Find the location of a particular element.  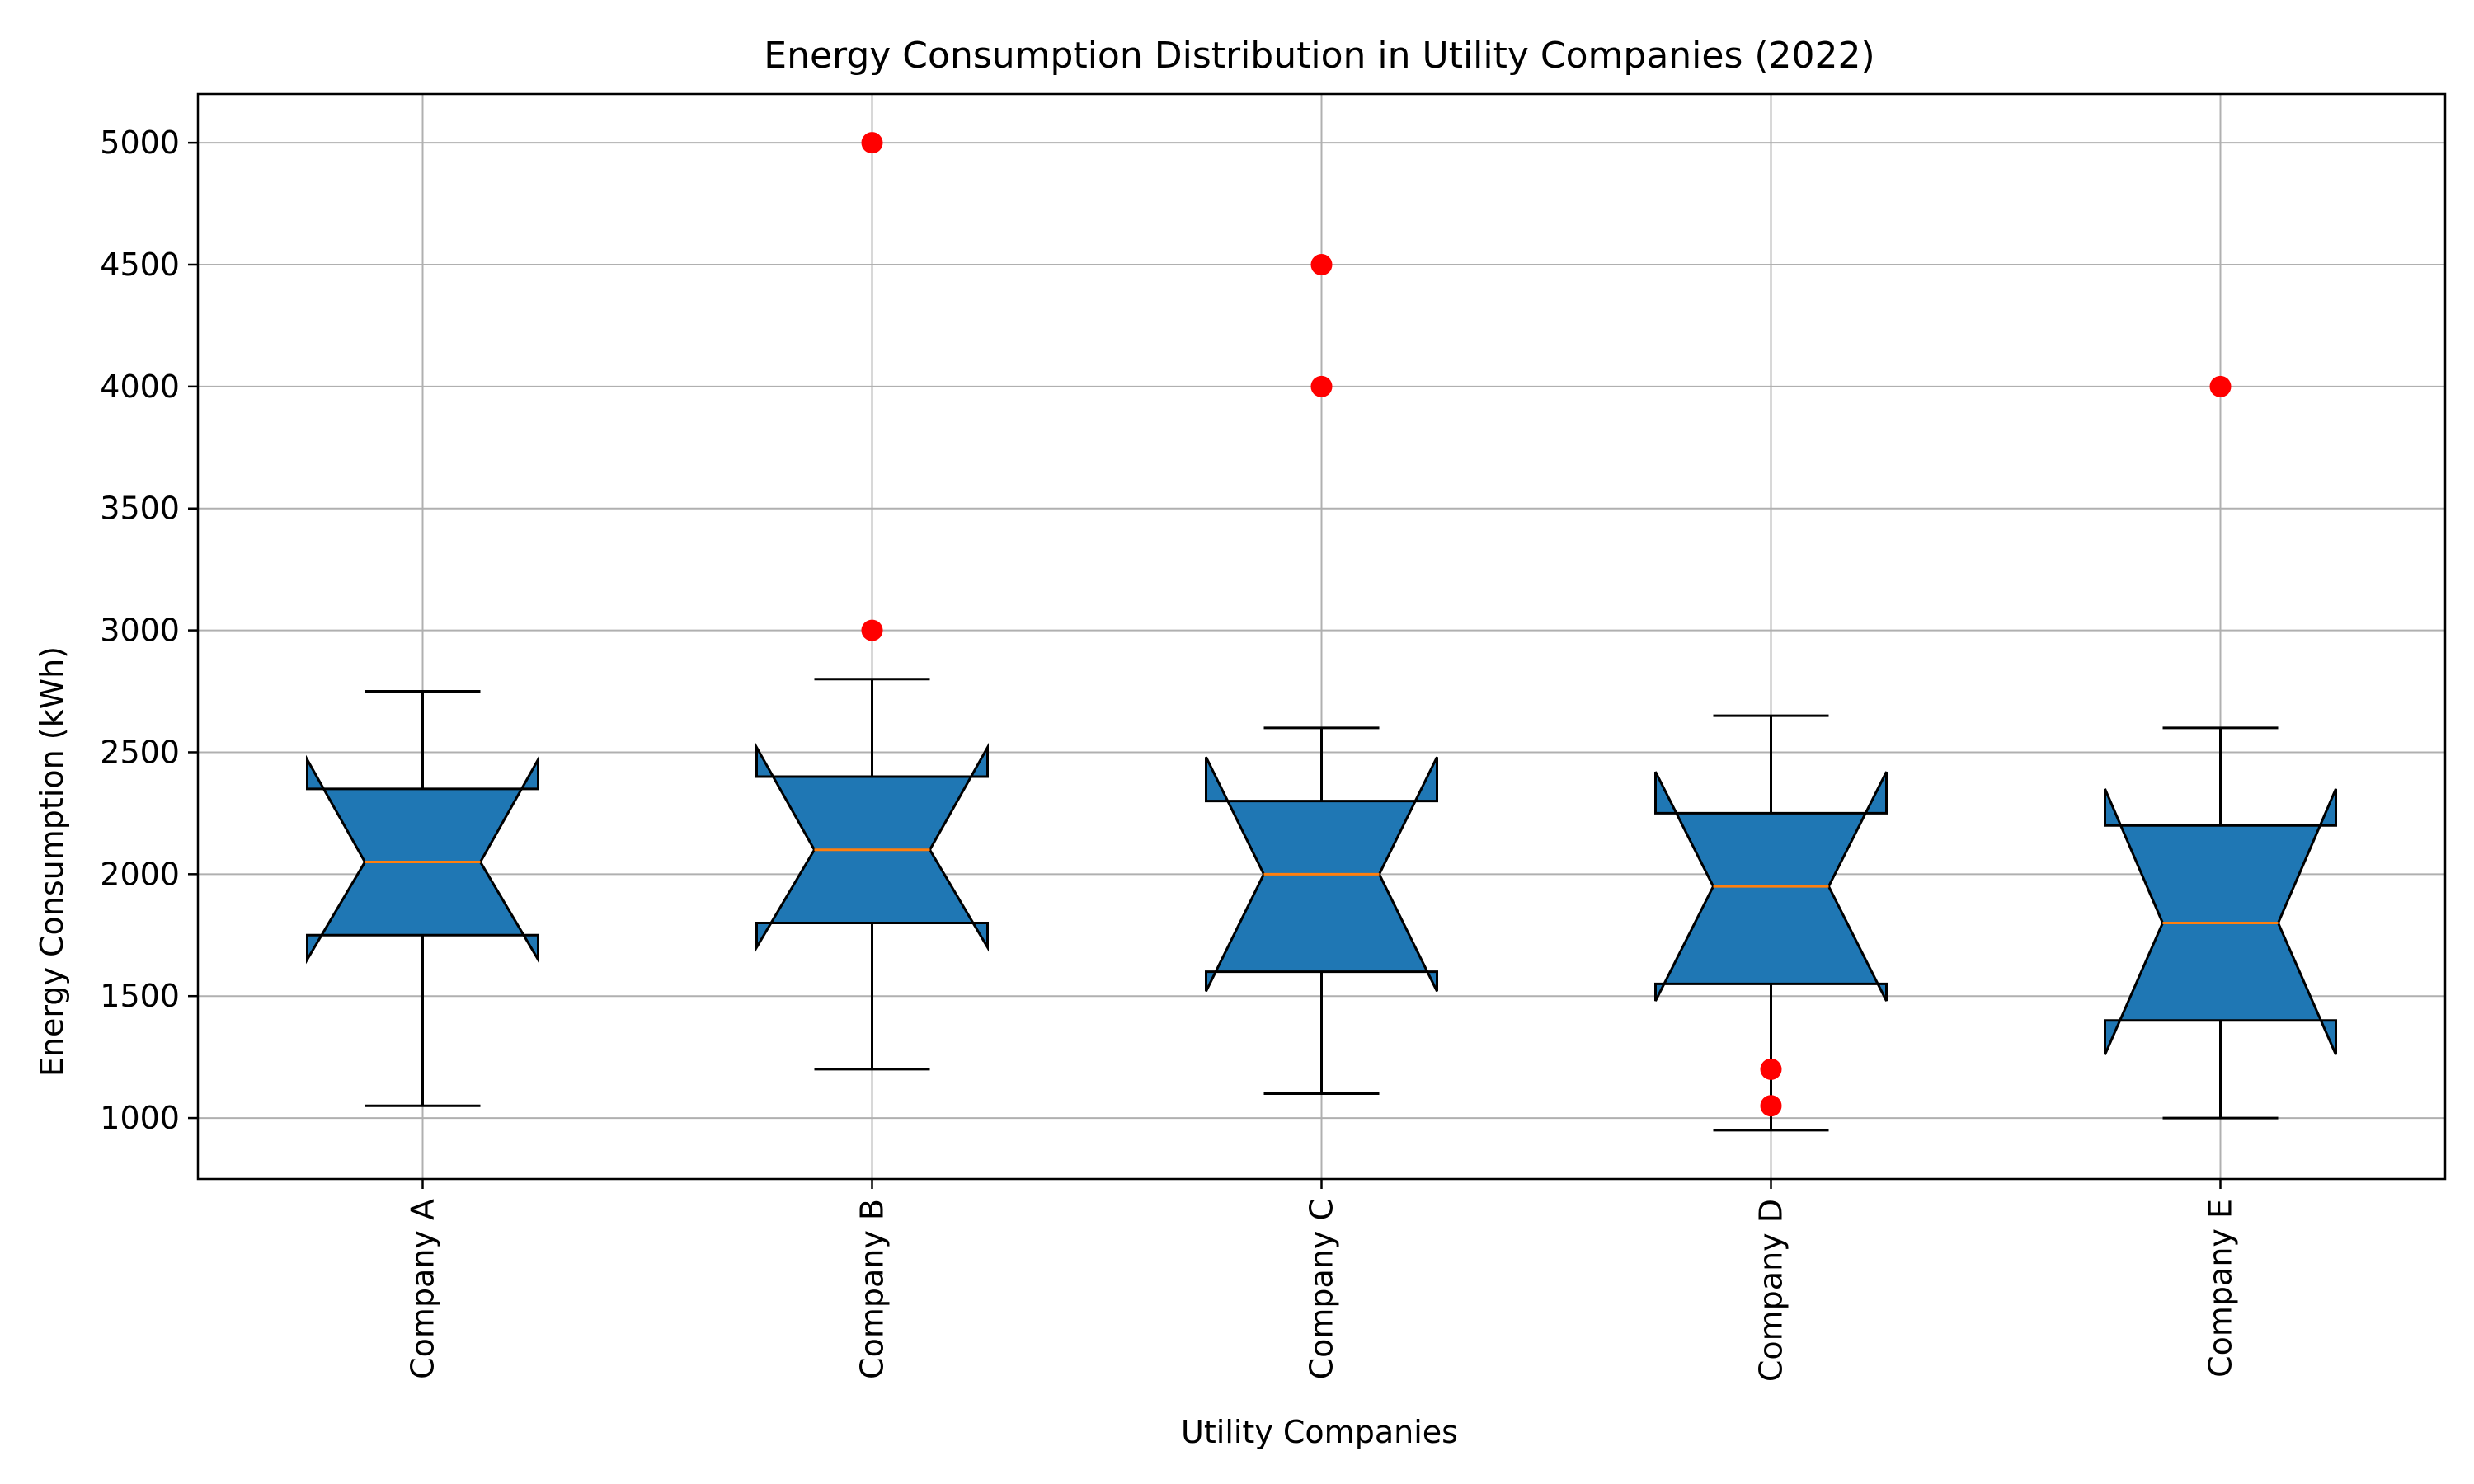

y-tick-label: 1000 is located at coordinates (140, 1118).